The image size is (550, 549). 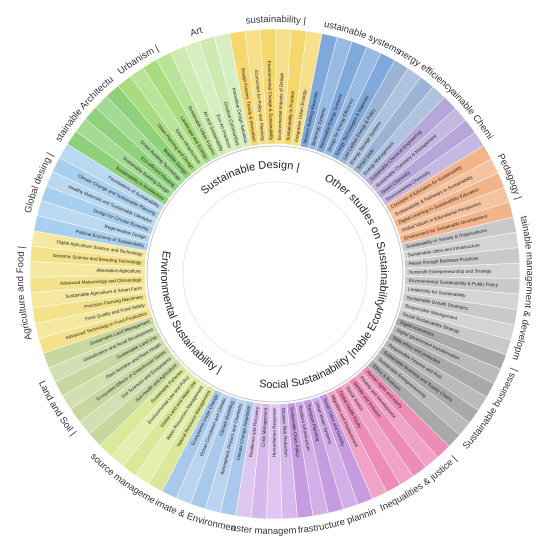 What do you see at coordinates (118, 271) in the screenshot?
I see `topic-label: Alternative Agriculture` at bounding box center [118, 271].